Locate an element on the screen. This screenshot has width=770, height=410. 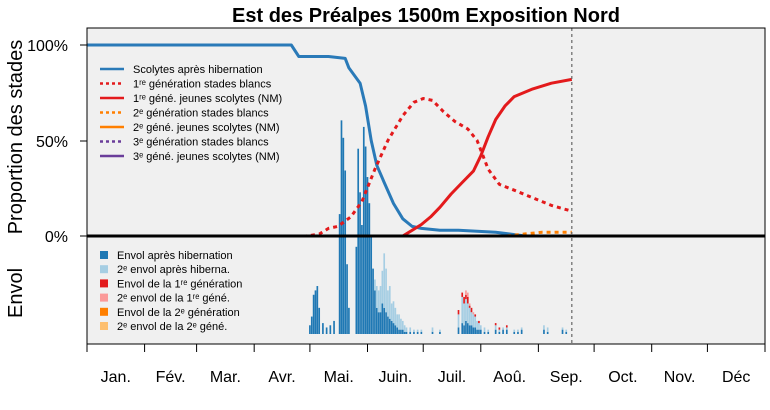
legend-stage-label: 3ᵉ génération stades blancs is located at coordinates (201, 143).